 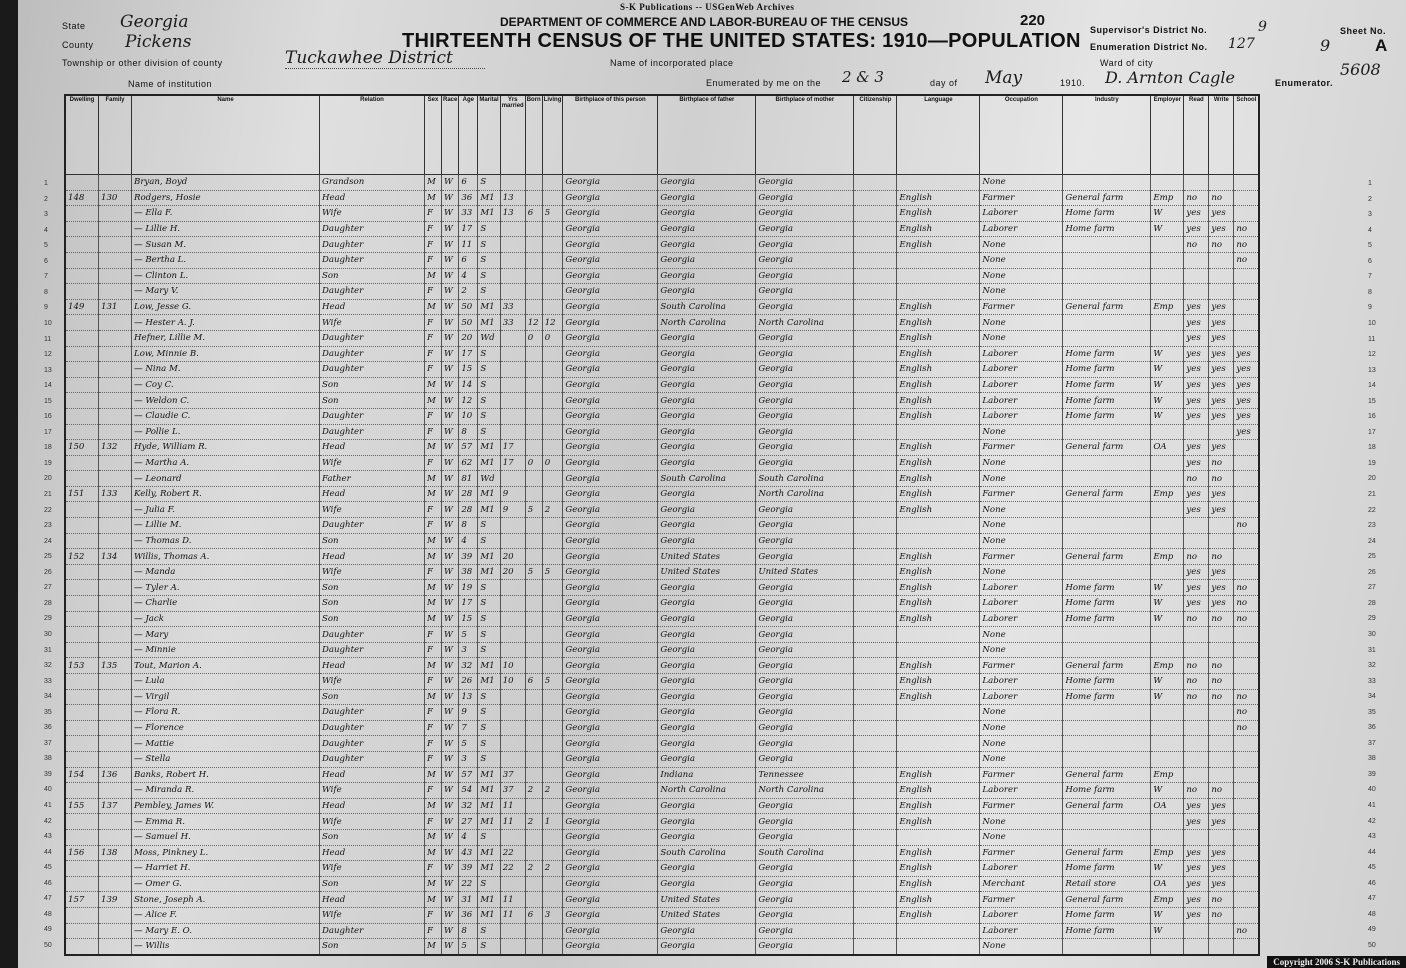 I want to click on cell-dwelling: 154, so click(x=81, y=775).